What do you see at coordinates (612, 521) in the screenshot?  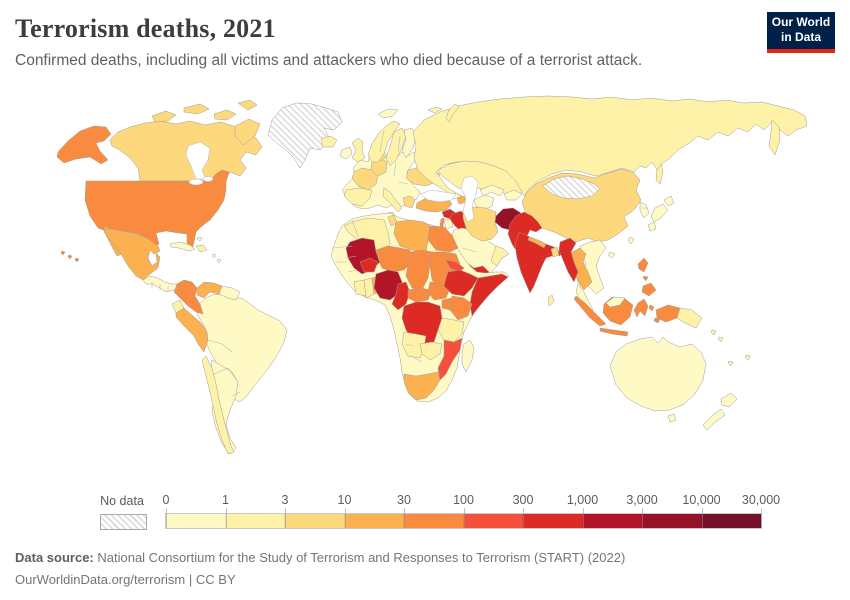 I see `legend-bin-1,000-3,000` at bounding box center [612, 521].